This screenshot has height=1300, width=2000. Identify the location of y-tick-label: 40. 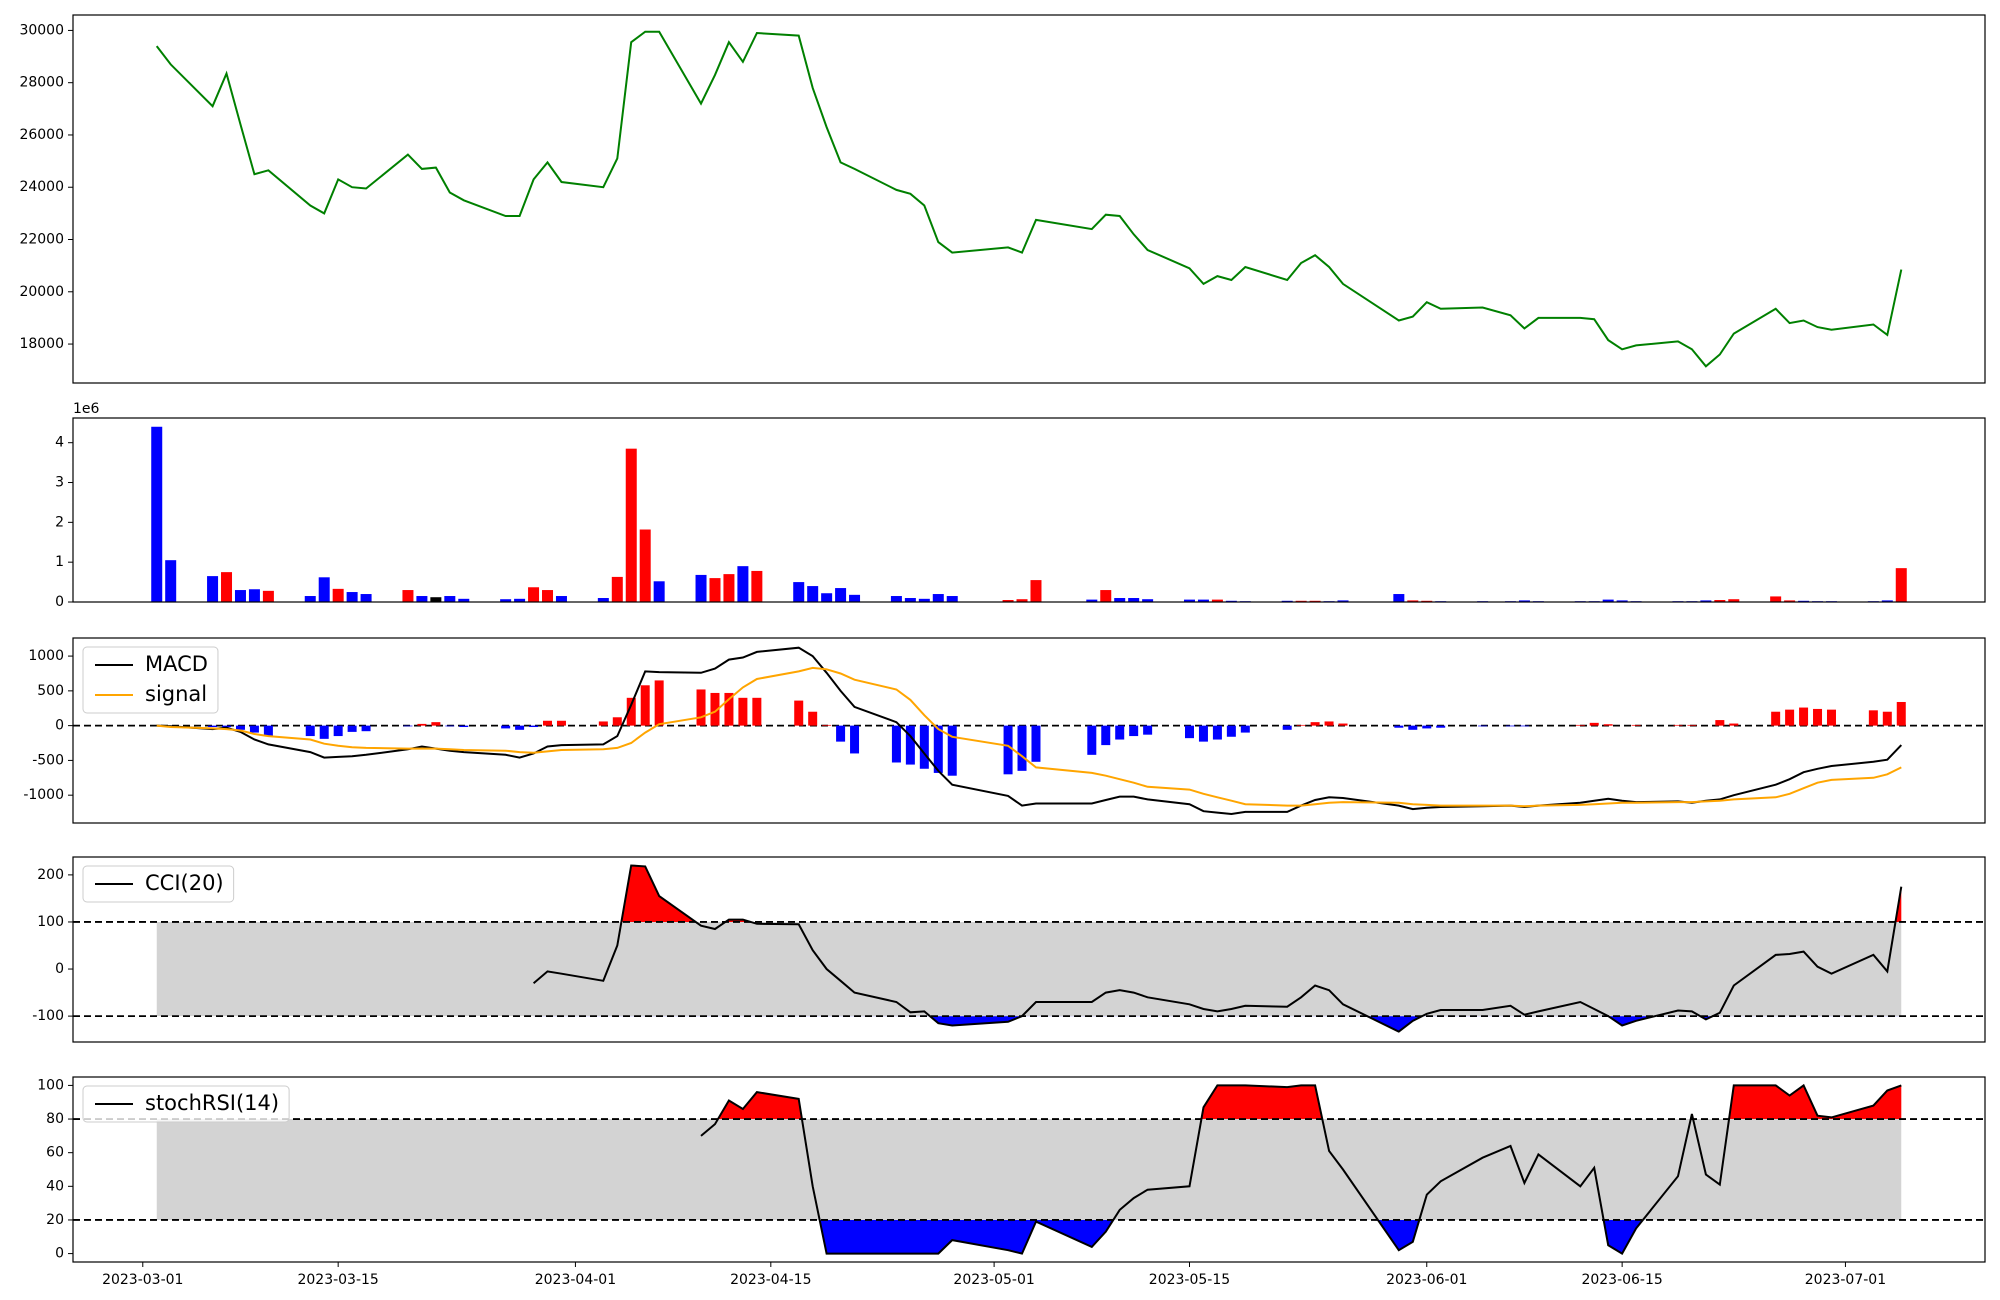
(55, 1186).